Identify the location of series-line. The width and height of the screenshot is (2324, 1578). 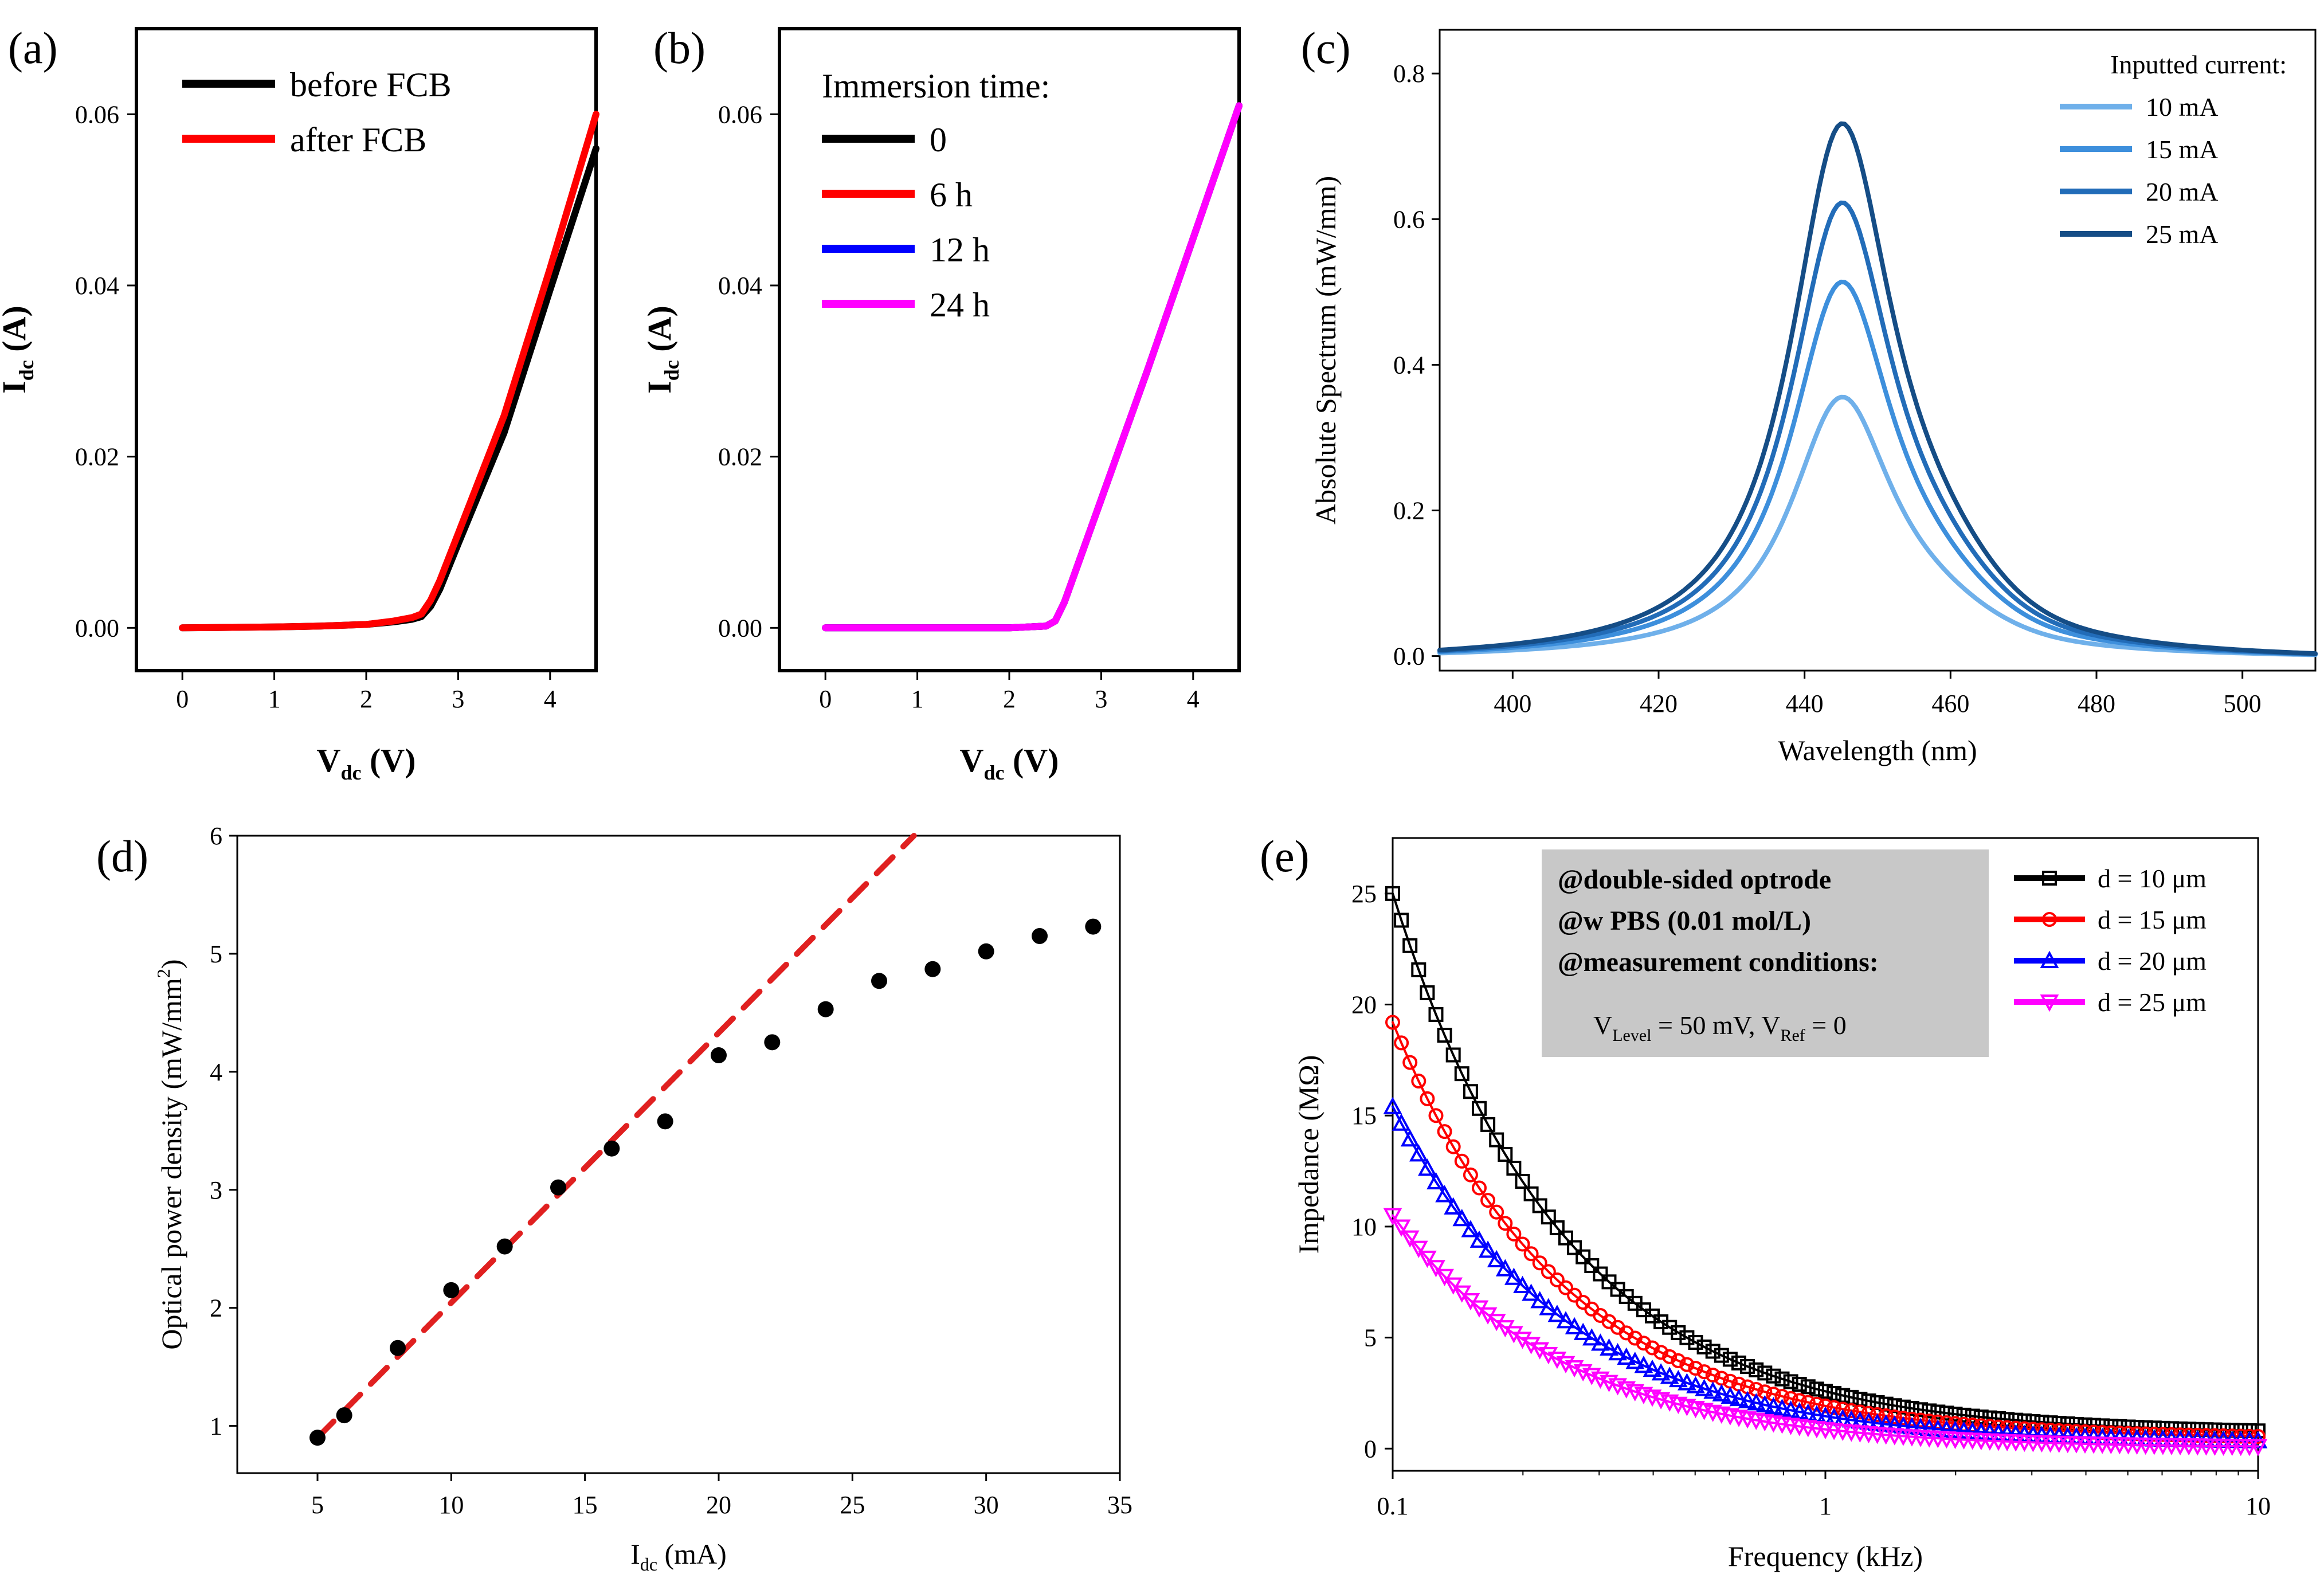
(389, 371).